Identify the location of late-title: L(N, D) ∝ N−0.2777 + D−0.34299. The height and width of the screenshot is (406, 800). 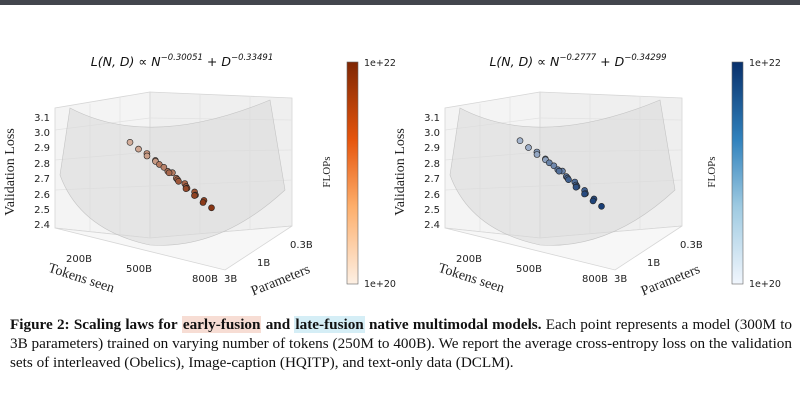
(577, 61).